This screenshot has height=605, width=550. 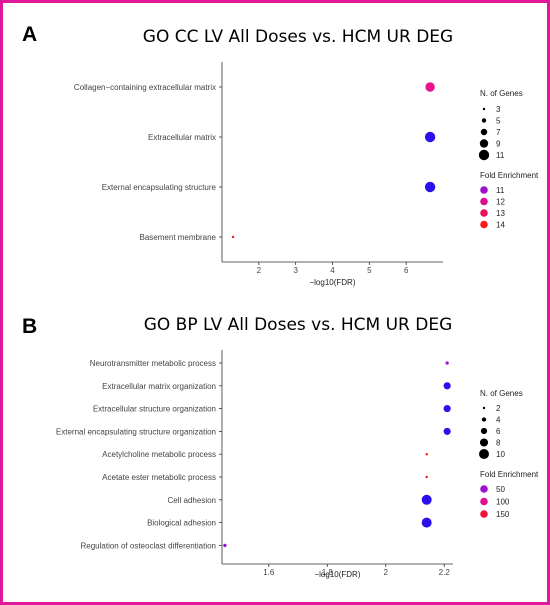 I want to click on category-label: Extracellular matrix organization, so click(x=159, y=386).